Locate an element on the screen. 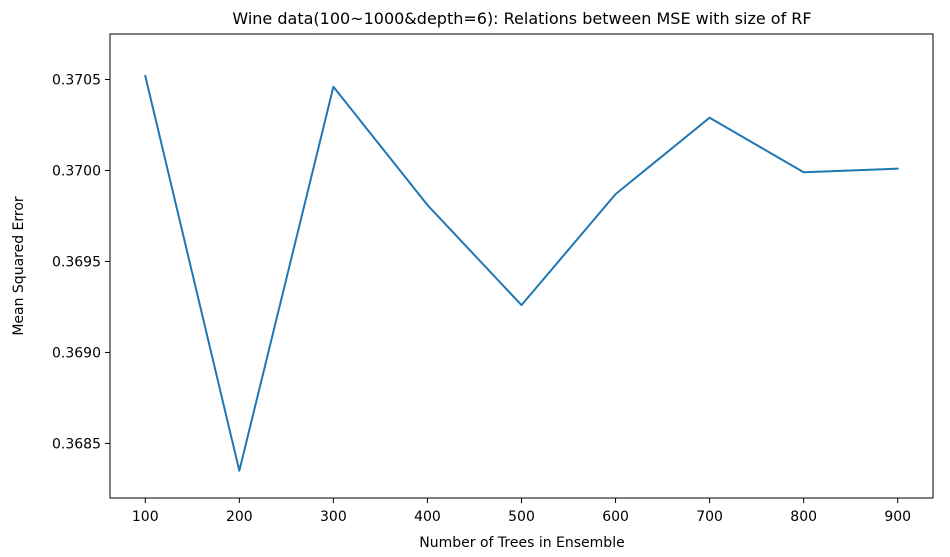  y-axis: 0.3685 0.3690 0.3695 0.3700 0.3705 is located at coordinates (81, 262).